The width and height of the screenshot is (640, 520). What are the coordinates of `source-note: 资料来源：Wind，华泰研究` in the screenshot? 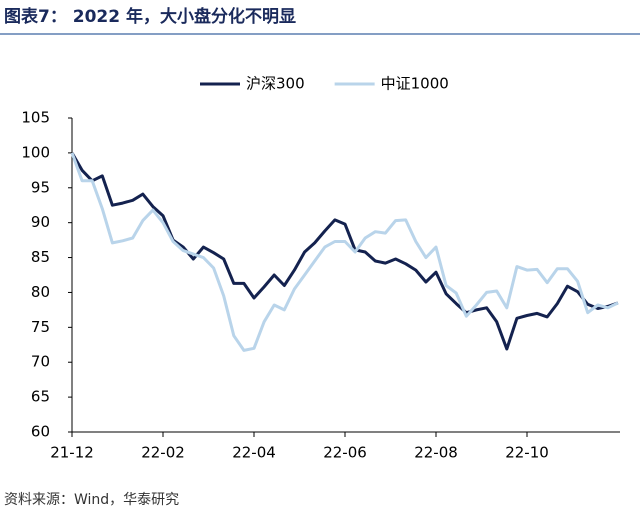 It's located at (91, 500).